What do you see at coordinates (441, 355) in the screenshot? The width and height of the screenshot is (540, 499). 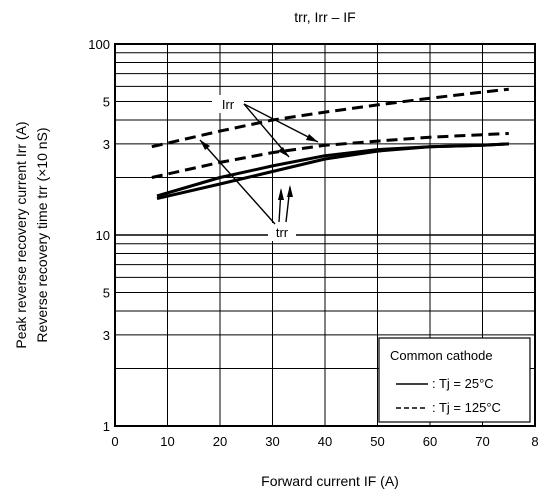 I see `legend-title: Common cathode` at bounding box center [441, 355].